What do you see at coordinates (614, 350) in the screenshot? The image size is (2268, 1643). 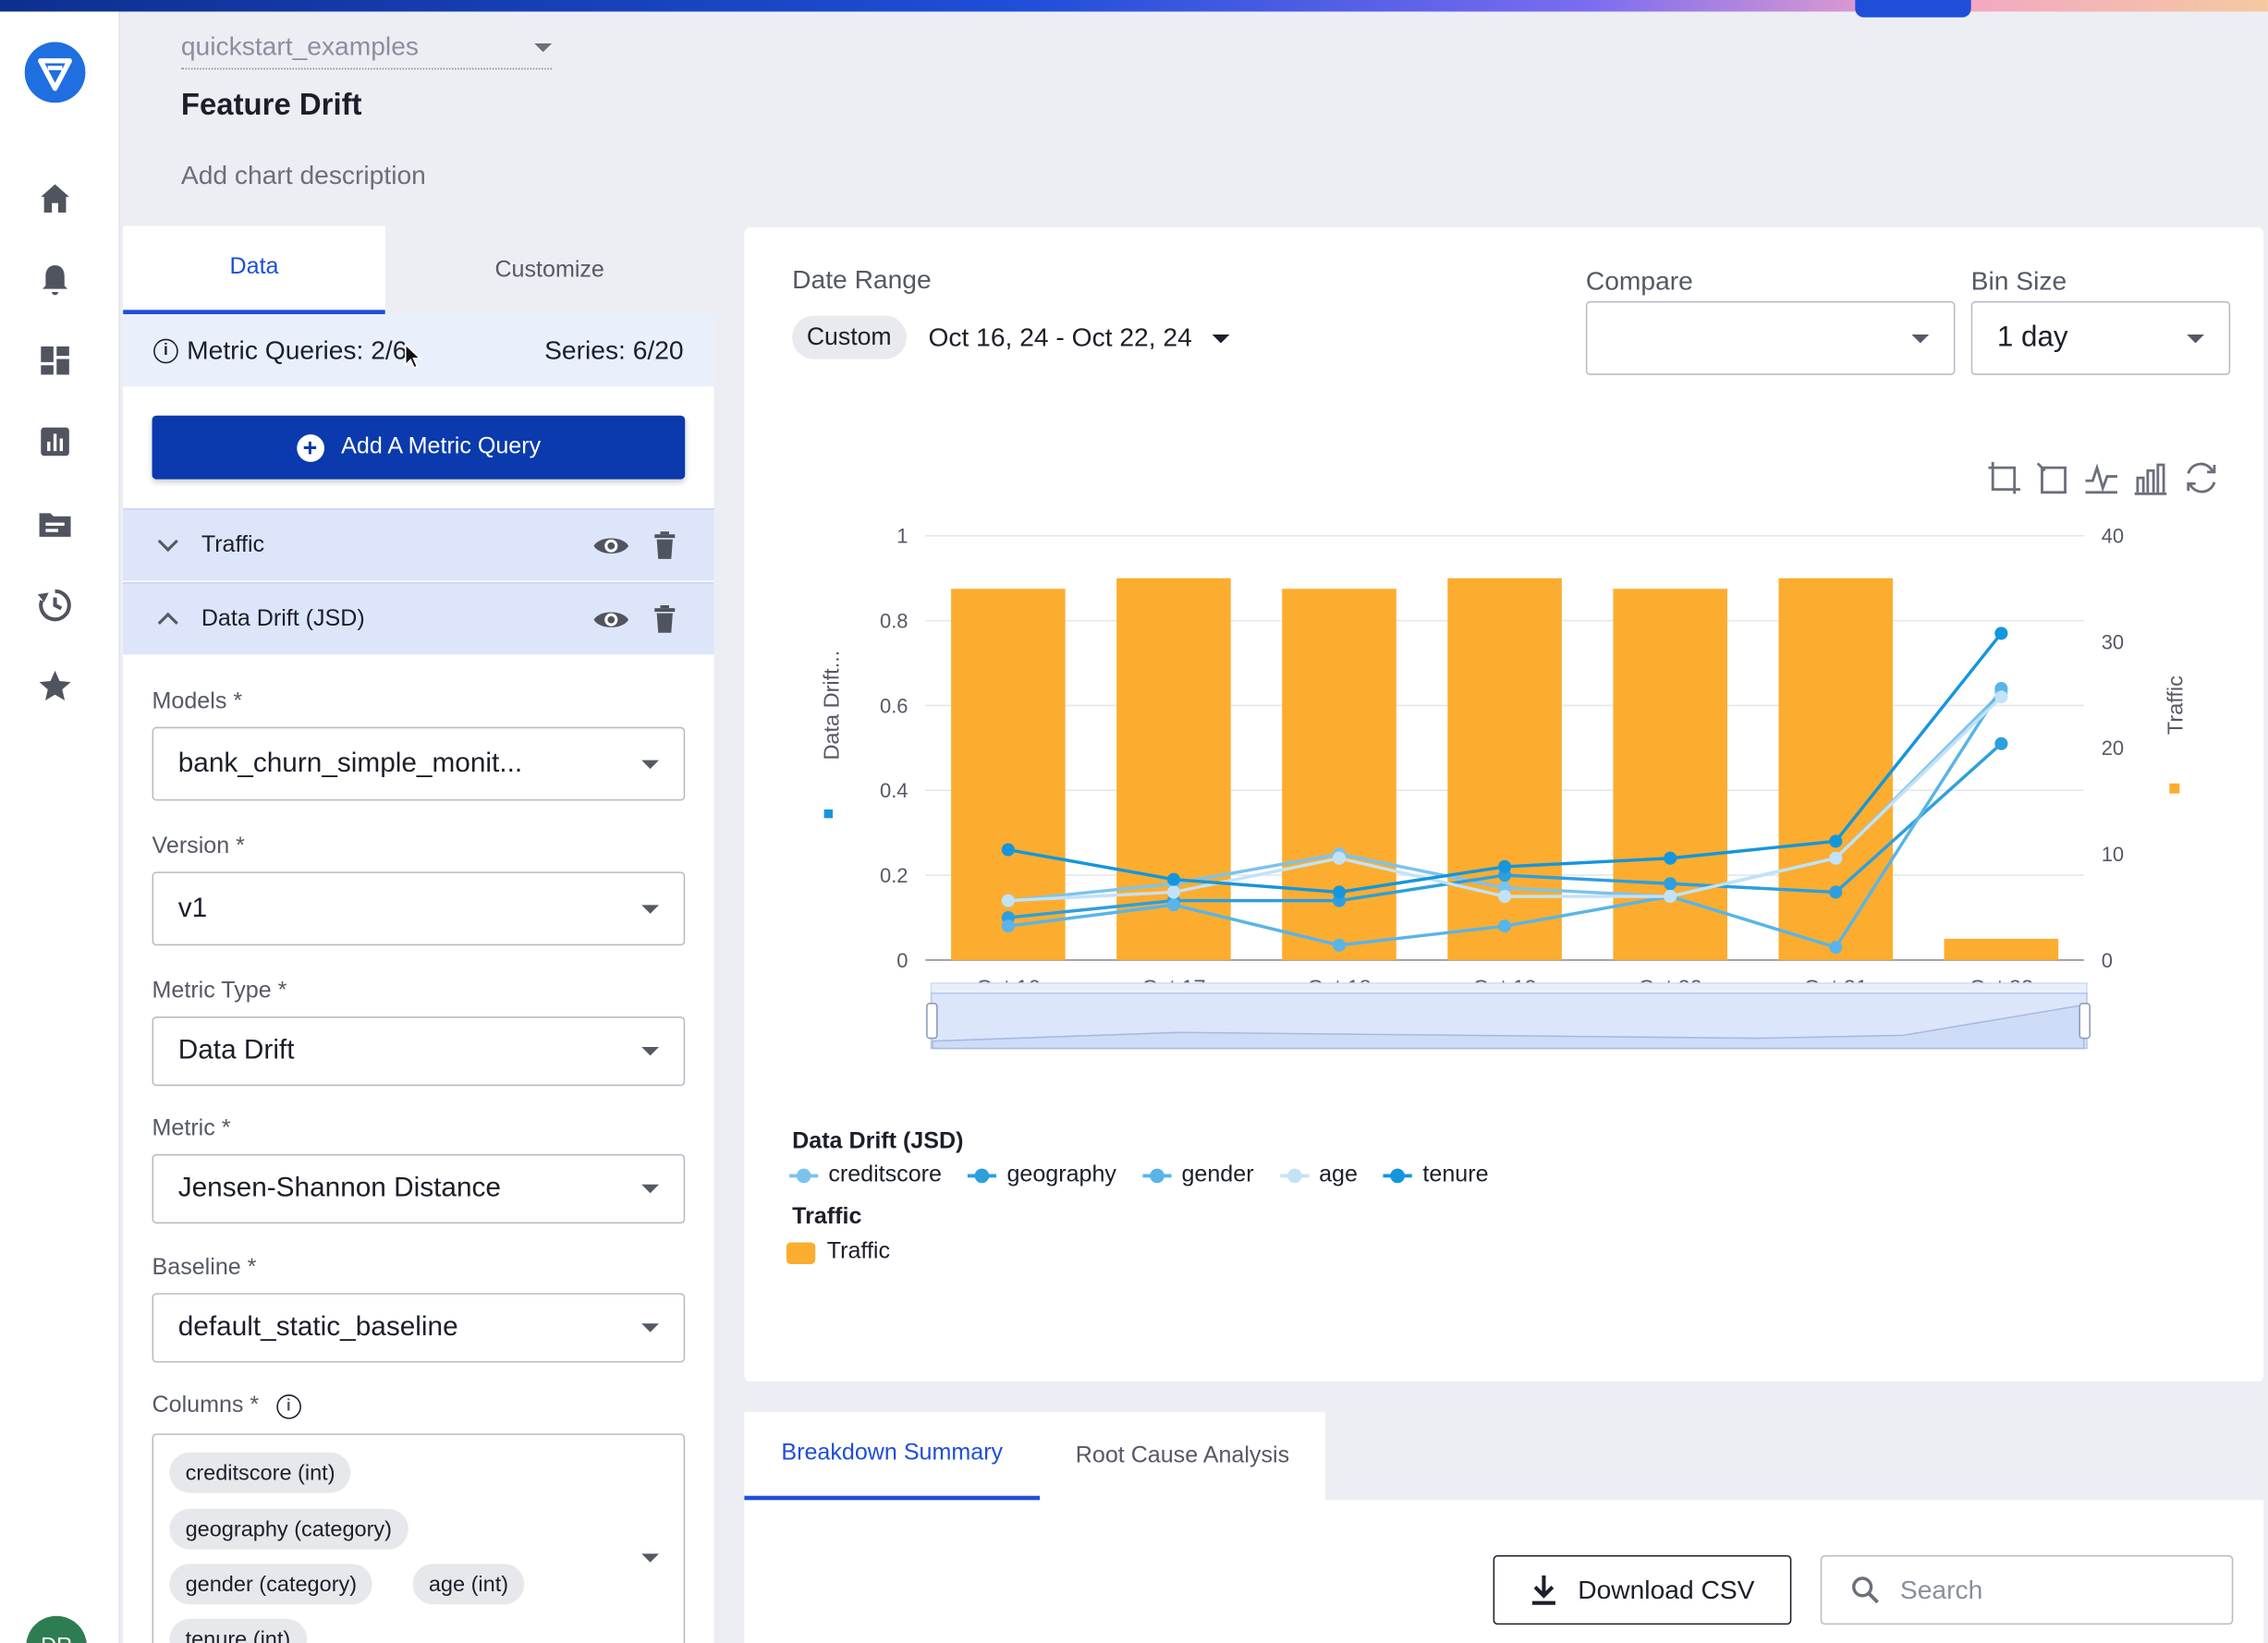 I see `series-count: Series: 6/20` at bounding box center [614, 350].